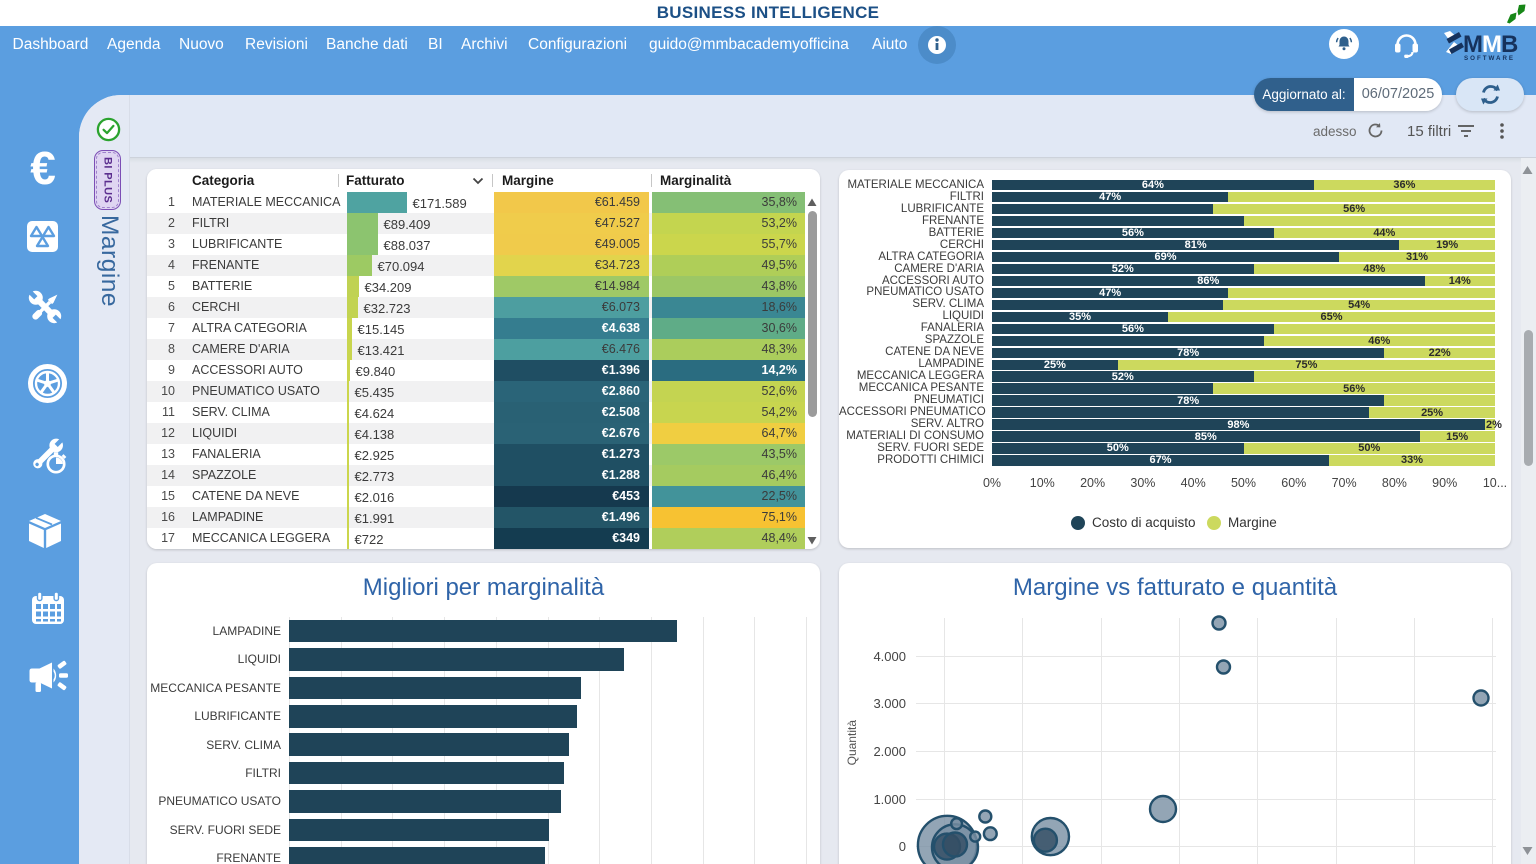 This screenshot has width=1536, height=864. Describe the element at coordinates (1489, 58) in the screenshot. I see `svg-text: SOFTWARE` at that location.